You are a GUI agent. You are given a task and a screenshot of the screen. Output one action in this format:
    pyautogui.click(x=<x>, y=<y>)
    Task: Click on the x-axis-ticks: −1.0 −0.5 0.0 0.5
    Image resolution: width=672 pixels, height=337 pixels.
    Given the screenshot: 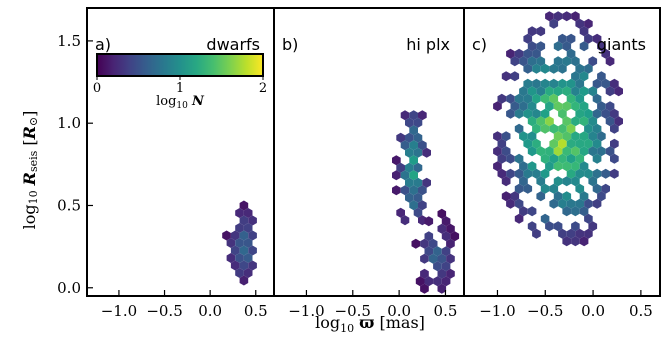 What is the action you would take?
    pyautogui.click(x=566, y=305)
    